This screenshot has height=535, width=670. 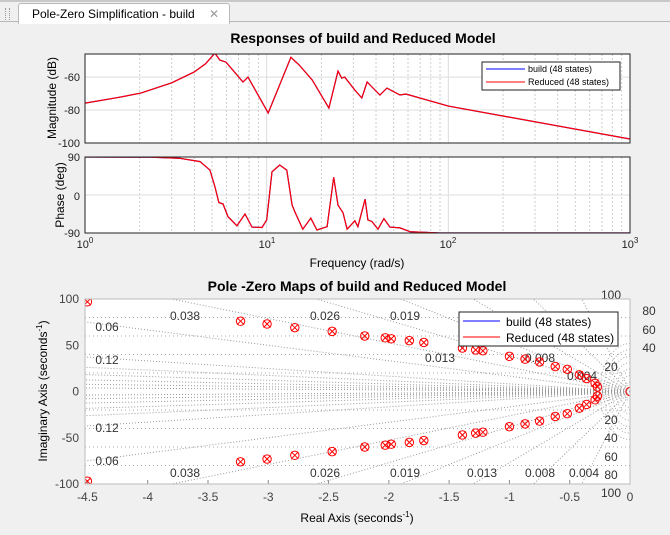 I want to click on pzmap-legend: build (48 states) Reduced (48 states), so click(x=538, y=329).